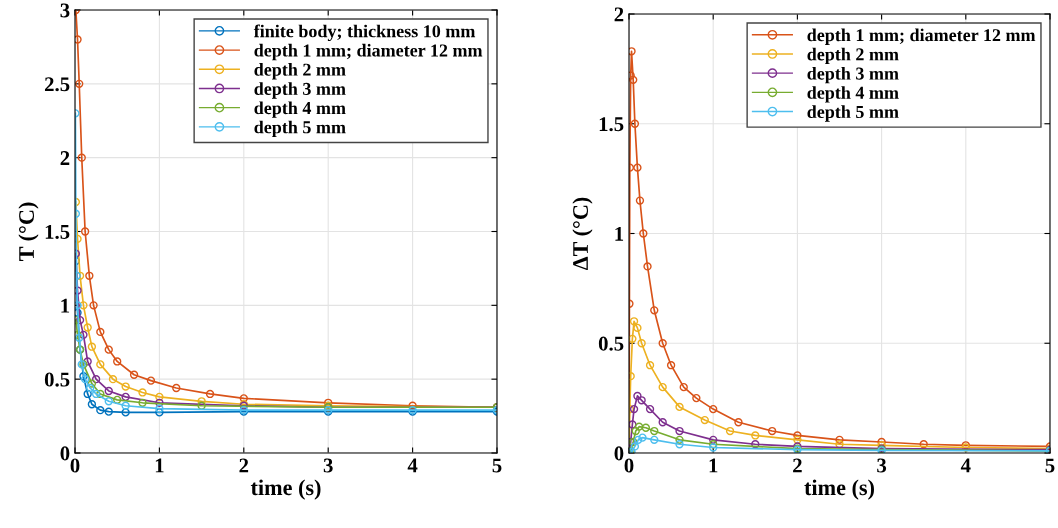  What do you see at coordinates (65, 10) in the screenshot?
I see `y-tick-label: 3` at bounding box center [65, 10].